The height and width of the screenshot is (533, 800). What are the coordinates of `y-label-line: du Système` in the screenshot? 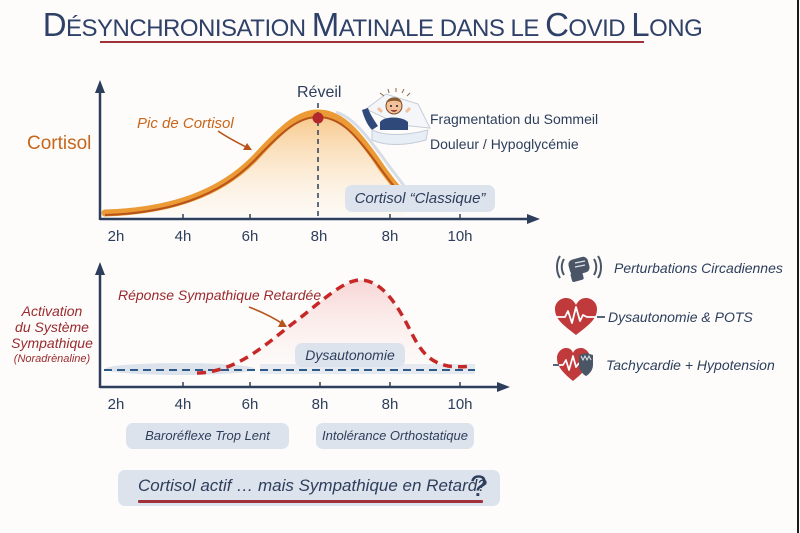 It's located at (52, 327).